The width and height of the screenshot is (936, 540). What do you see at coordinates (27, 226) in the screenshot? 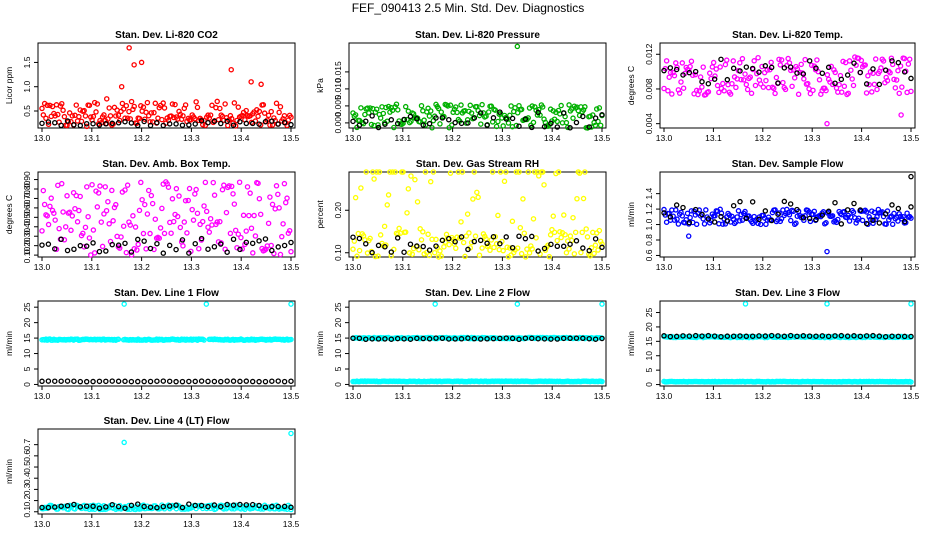
I see `y-tick-label: 0.40` at bounding box center [27, 226].